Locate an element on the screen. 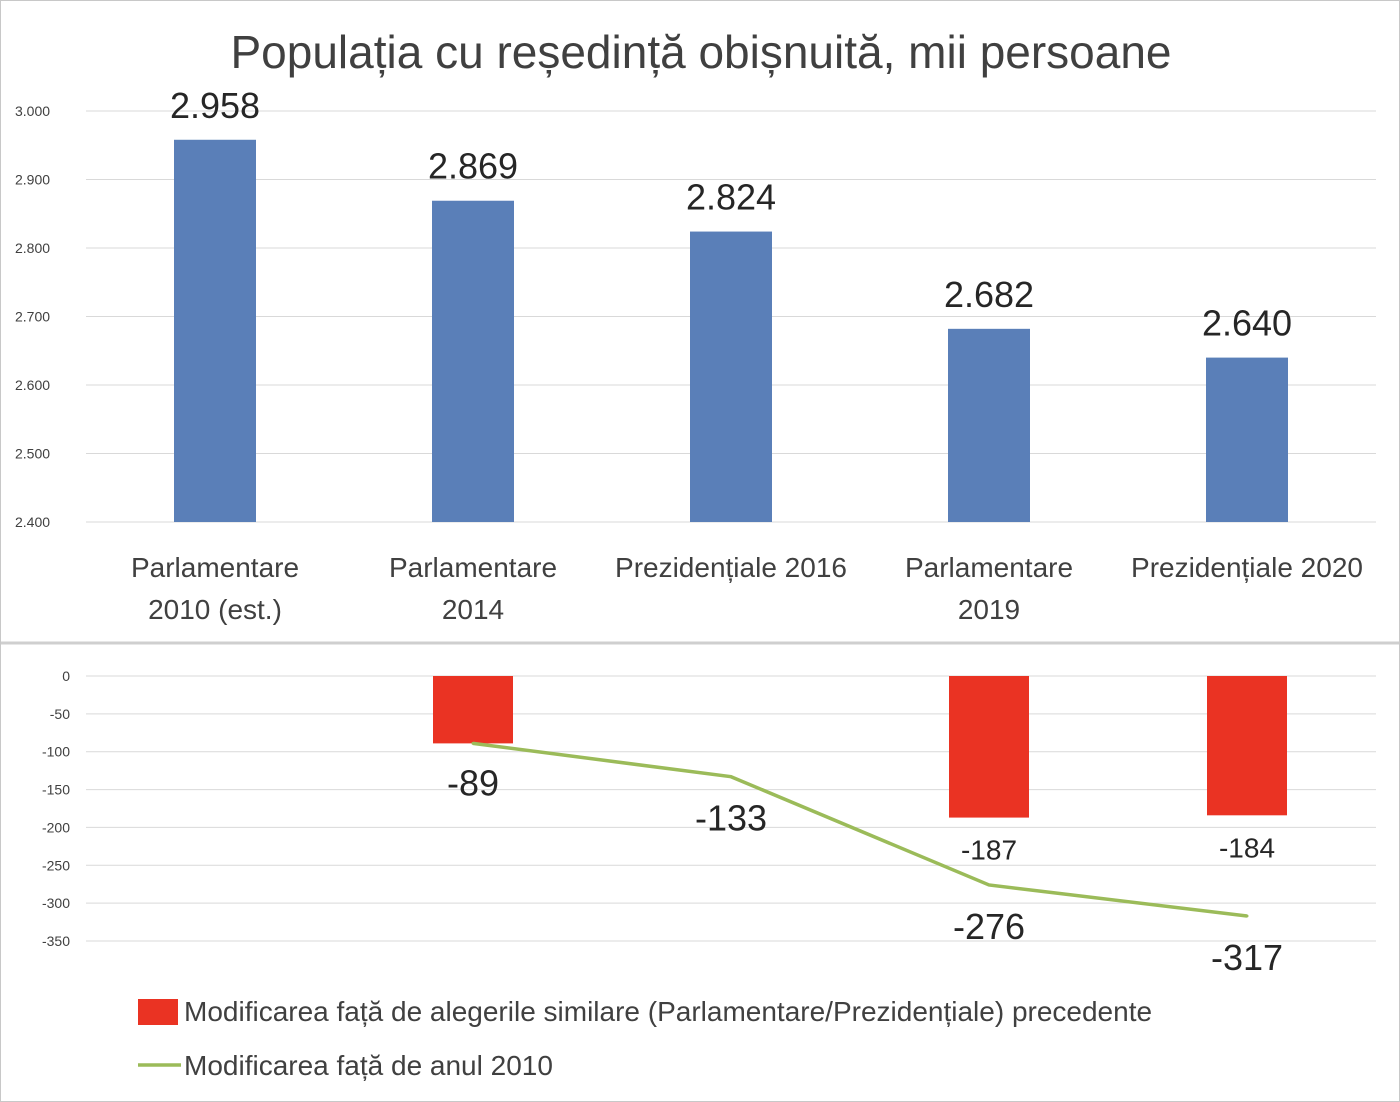  category-label: 2014 is located at coordinates (473, 609).